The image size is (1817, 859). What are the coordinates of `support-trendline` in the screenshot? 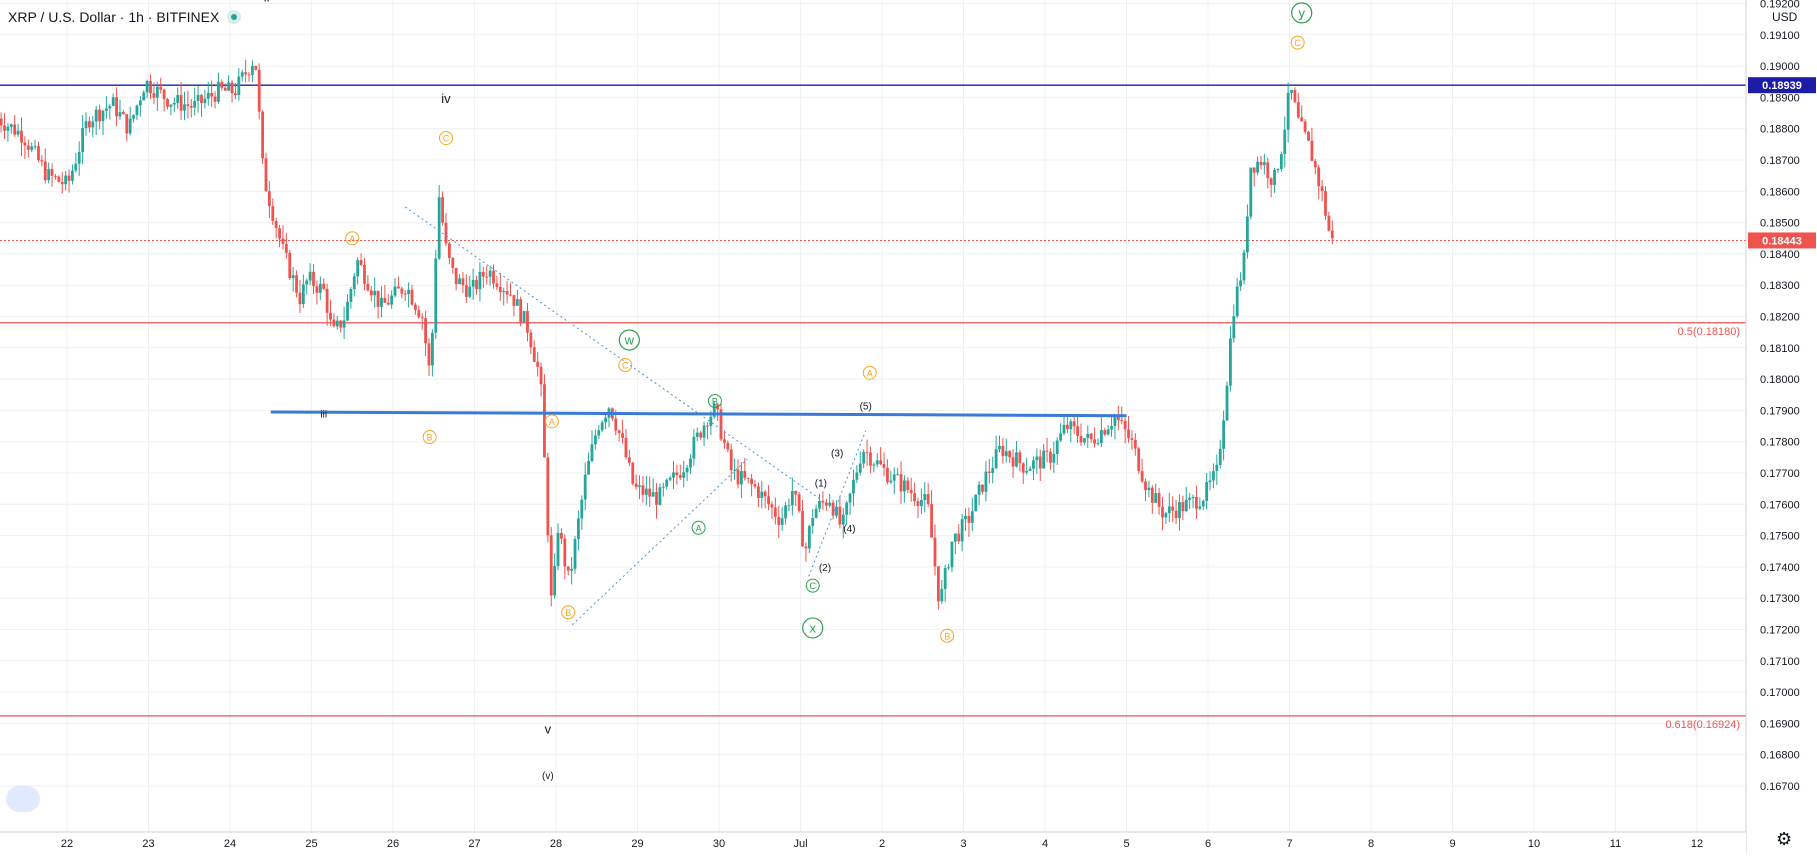 It's located at (698, 414).